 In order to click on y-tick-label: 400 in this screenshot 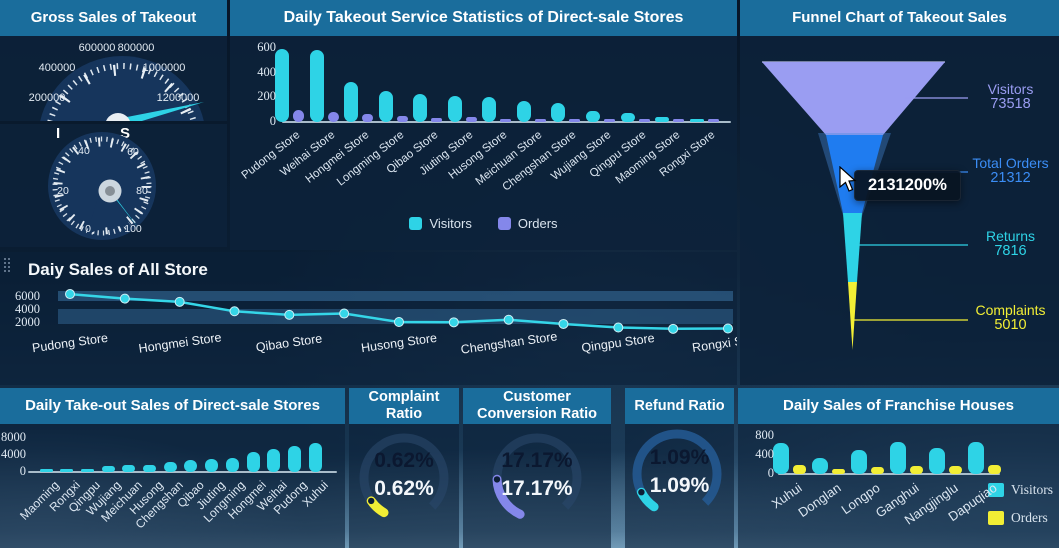, I will do `click(764, 454)`.